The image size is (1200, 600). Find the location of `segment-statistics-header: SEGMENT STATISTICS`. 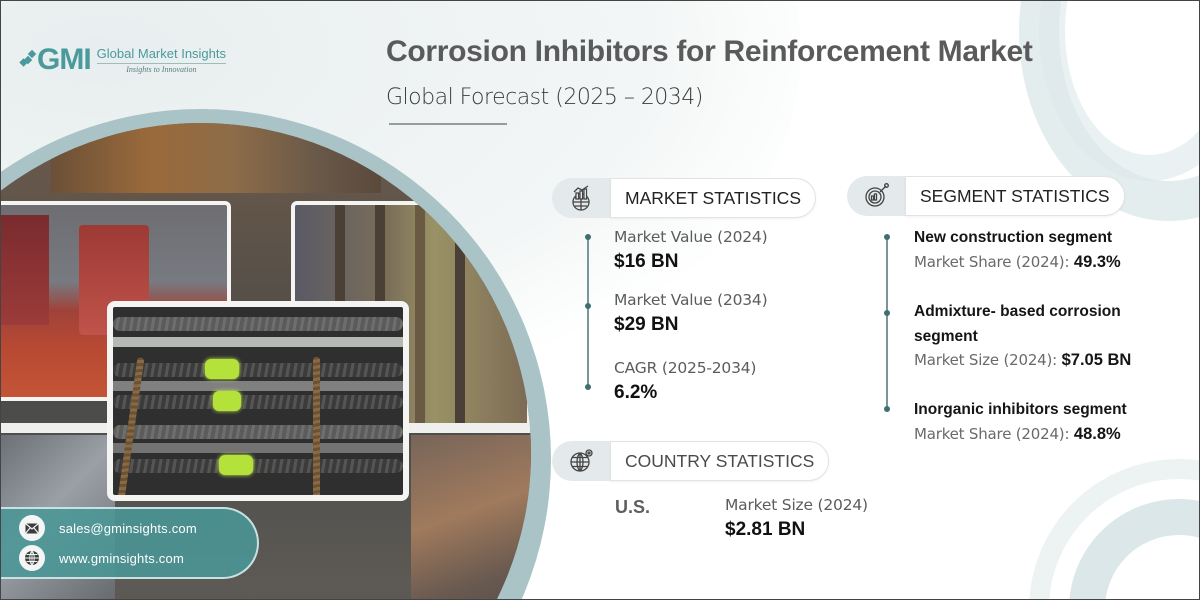

segment-statistics-header: SEGMENT STATISTICS is located at coordinates (986, 196).